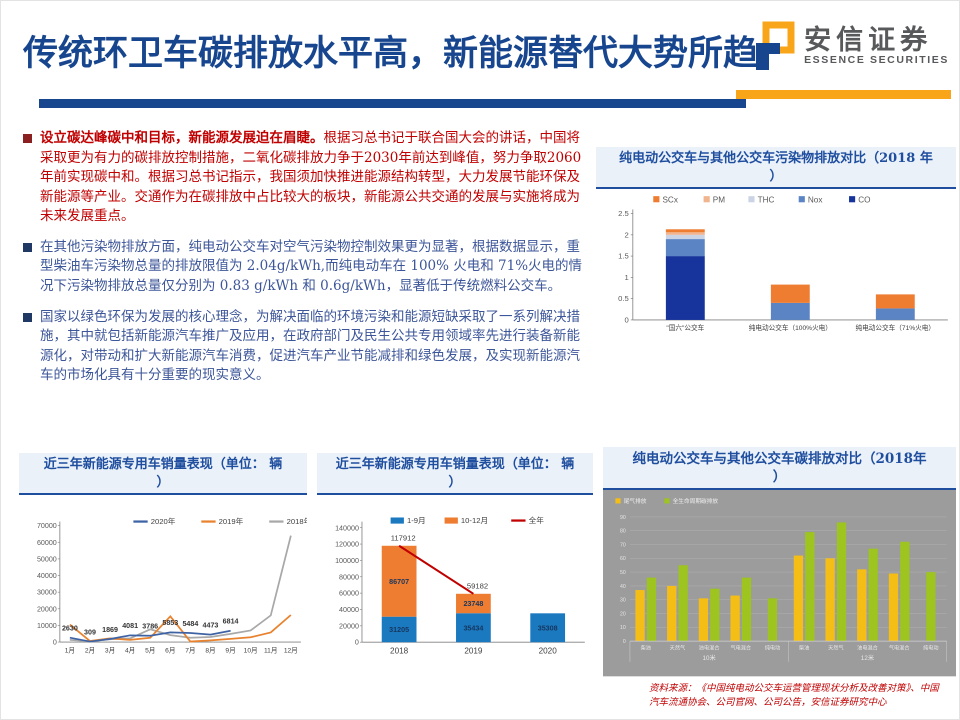 This screenshot has height=720, width=960. I want to click on svg-text: 4081, so click(130, 626).